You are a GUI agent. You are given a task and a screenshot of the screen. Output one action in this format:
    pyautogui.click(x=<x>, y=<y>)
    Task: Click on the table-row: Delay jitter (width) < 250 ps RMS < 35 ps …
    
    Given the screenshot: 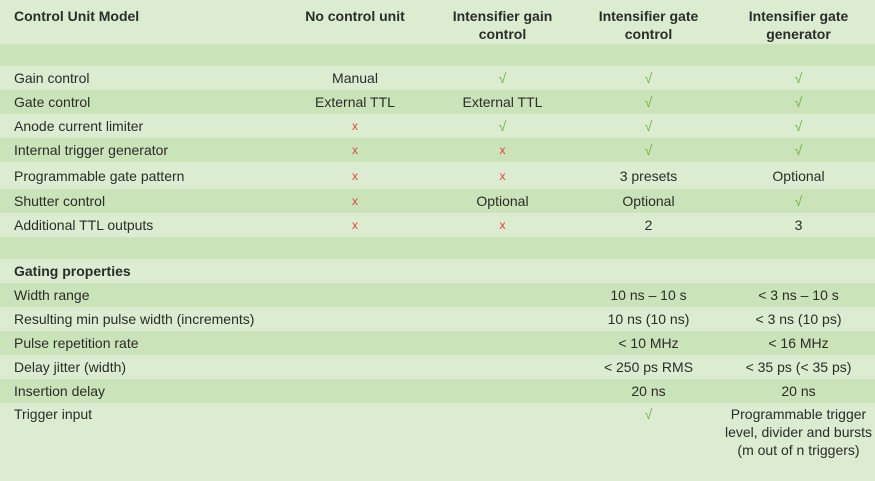 What is the action you would take?
    pyautogui.click(x=437, y=367)
    